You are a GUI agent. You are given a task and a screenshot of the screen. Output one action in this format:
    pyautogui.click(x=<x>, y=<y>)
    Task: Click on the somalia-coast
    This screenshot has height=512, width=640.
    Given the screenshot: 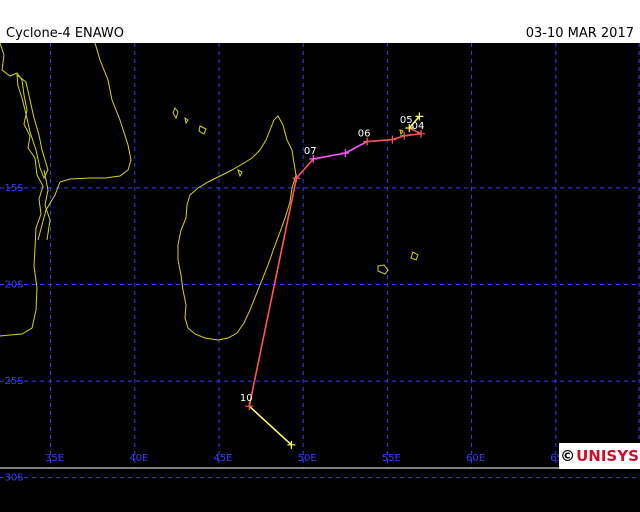 What is the action you would take?
    pyautogui.click(x=95, y=112)
    